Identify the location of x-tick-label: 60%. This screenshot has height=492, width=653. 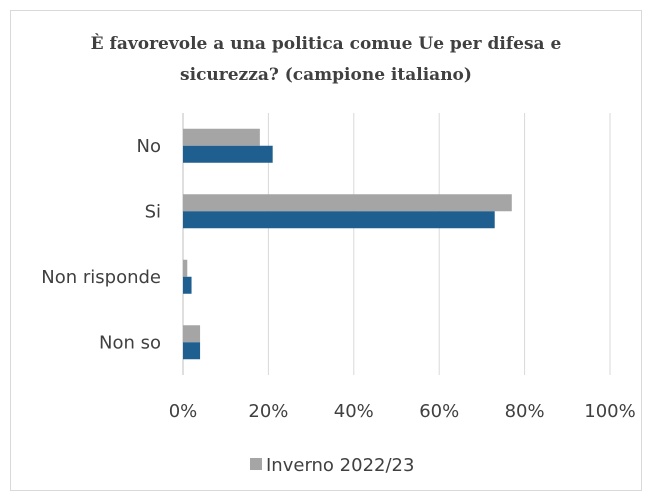
(439, 411).